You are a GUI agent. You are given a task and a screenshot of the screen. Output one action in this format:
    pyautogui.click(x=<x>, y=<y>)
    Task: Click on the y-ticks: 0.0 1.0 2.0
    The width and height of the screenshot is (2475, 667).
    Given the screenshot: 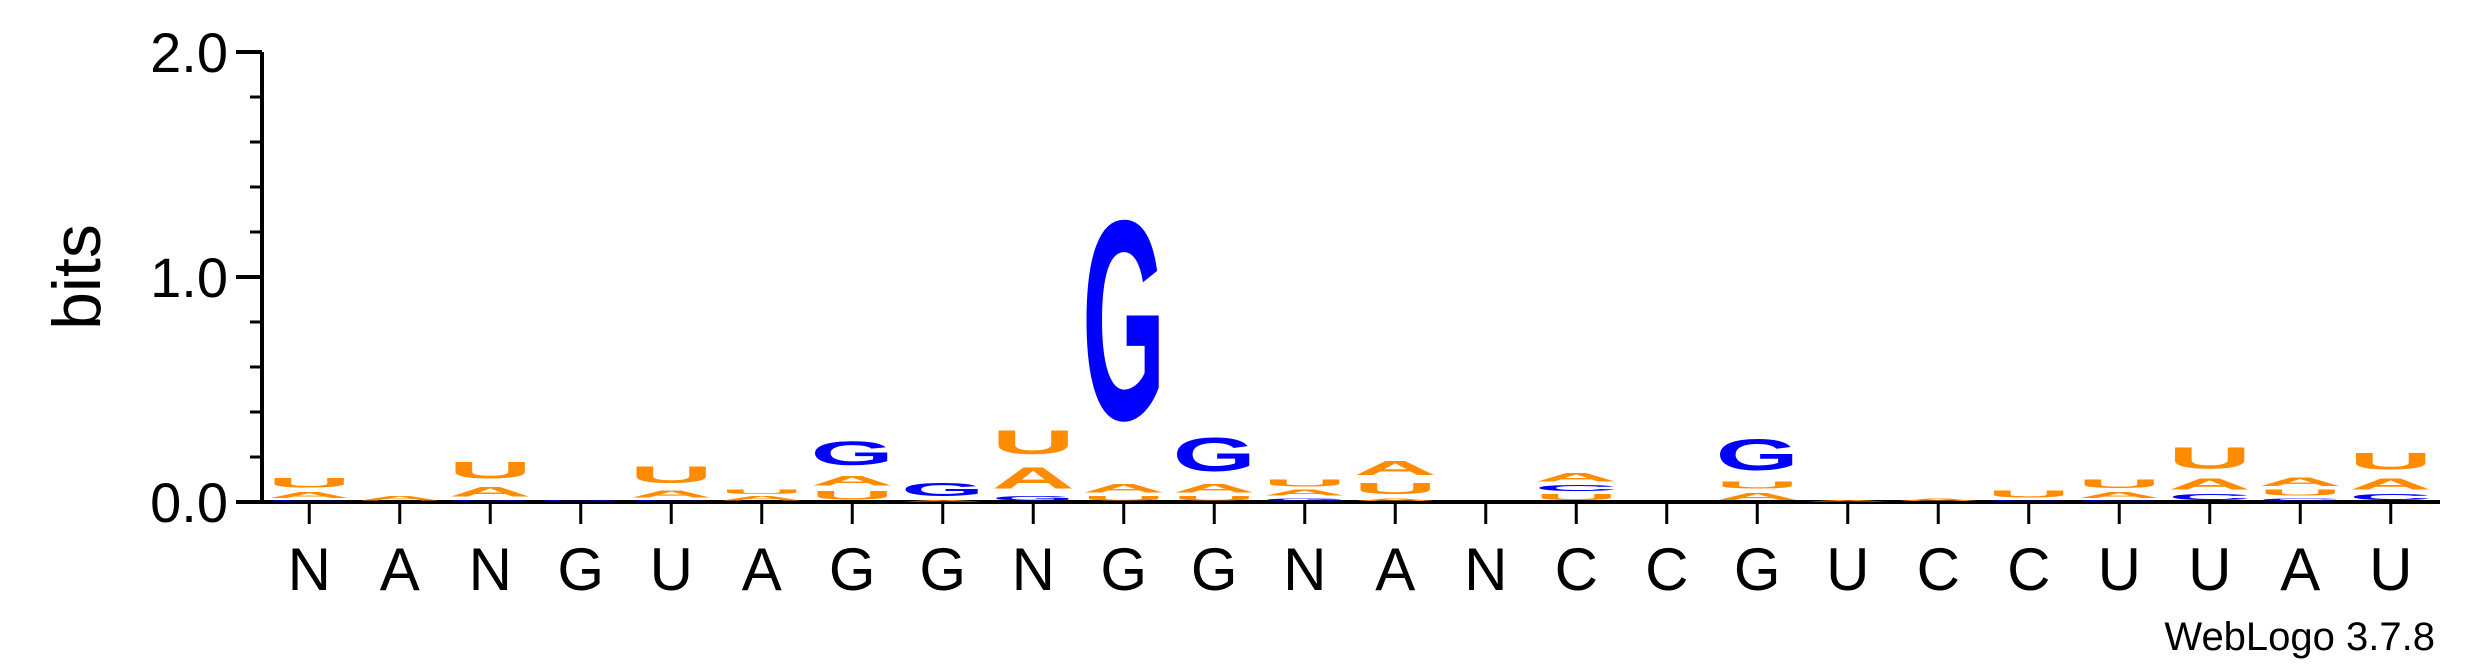 What is the action you would take?
    pyautogui.click(x=206, y=277)
    